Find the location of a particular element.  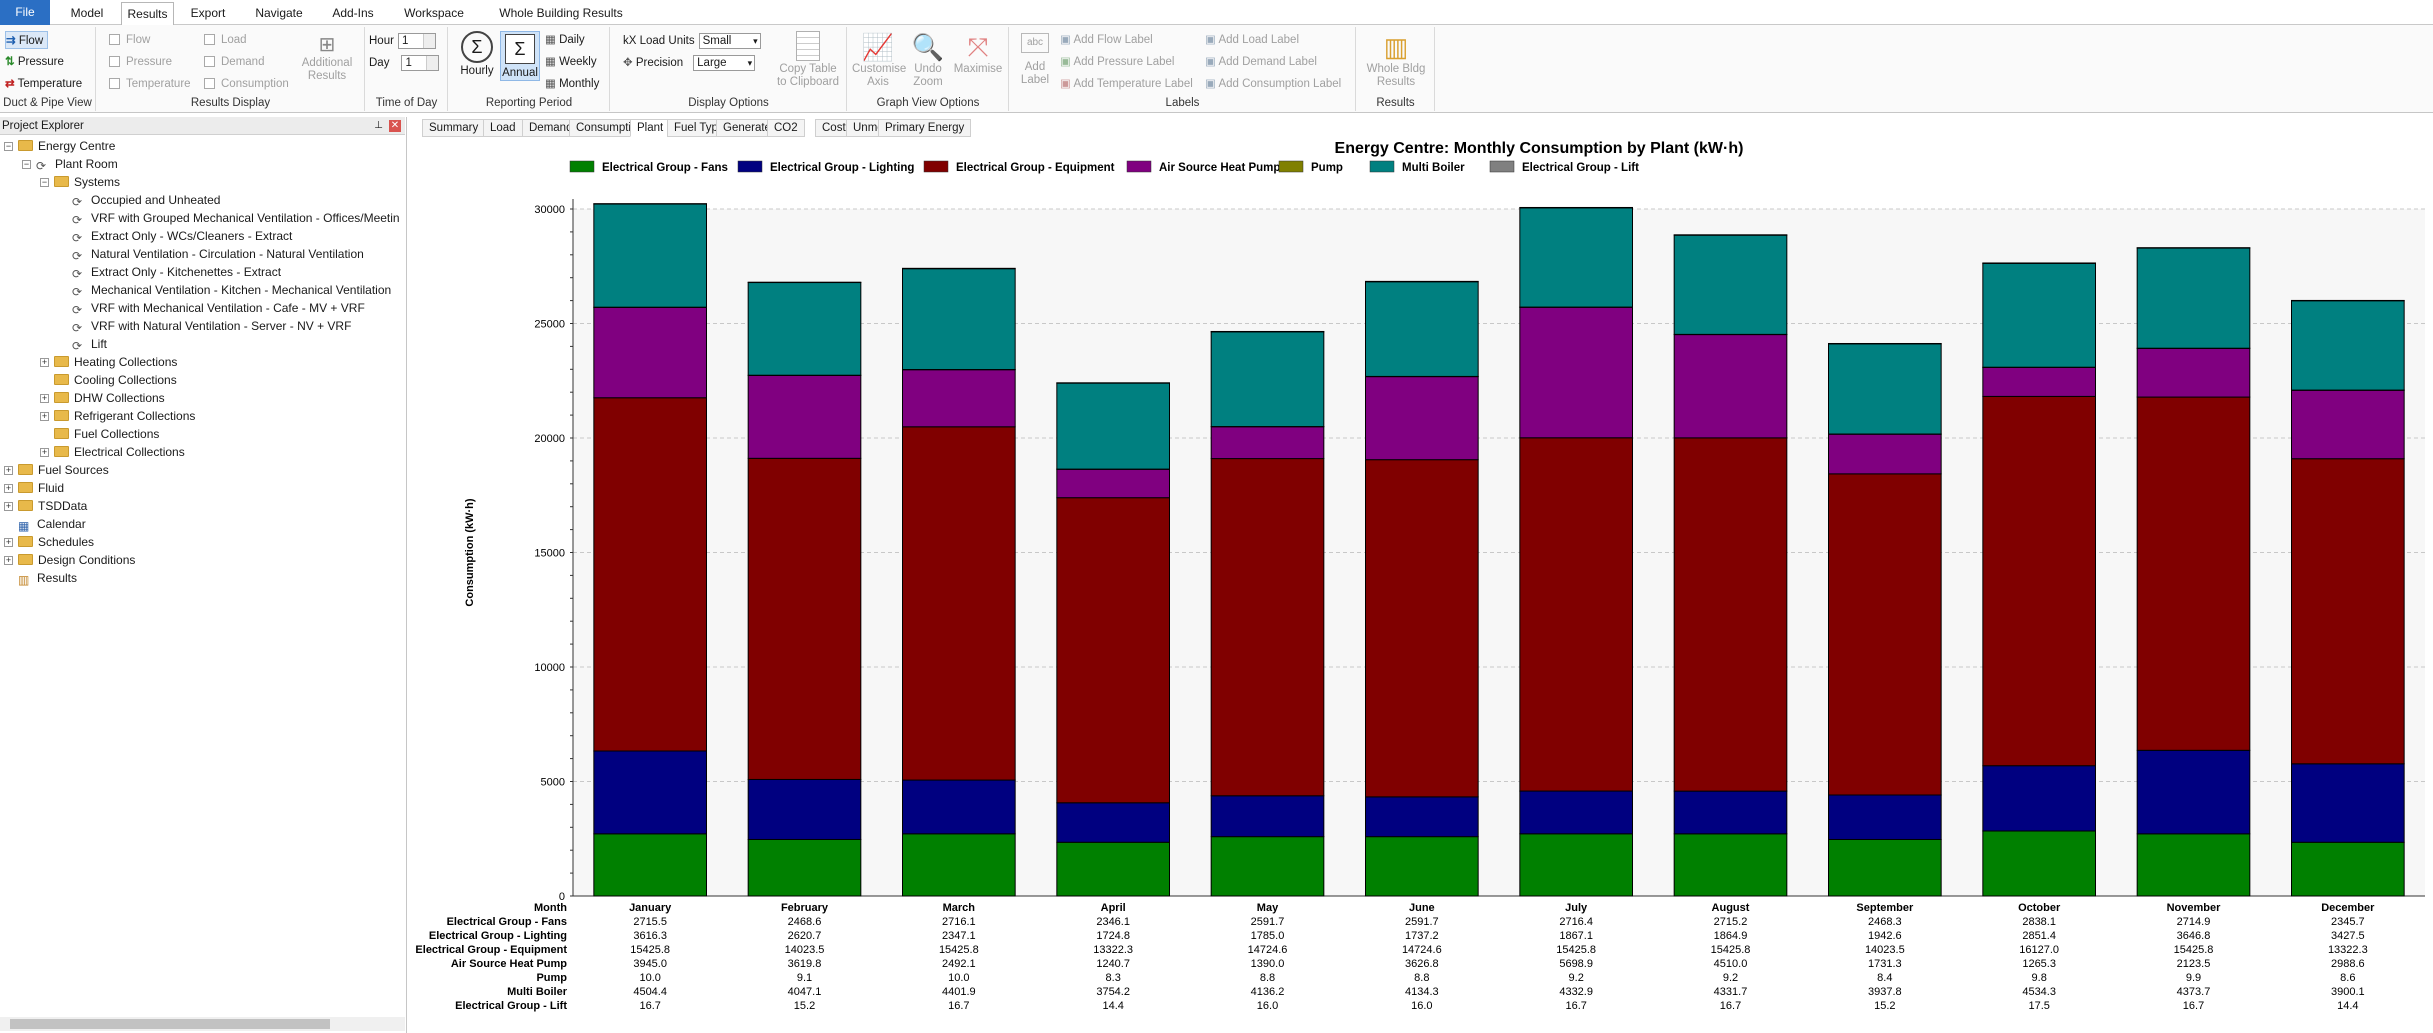

add-label-button: abc Add Label is located at coordinates (1035, 59).